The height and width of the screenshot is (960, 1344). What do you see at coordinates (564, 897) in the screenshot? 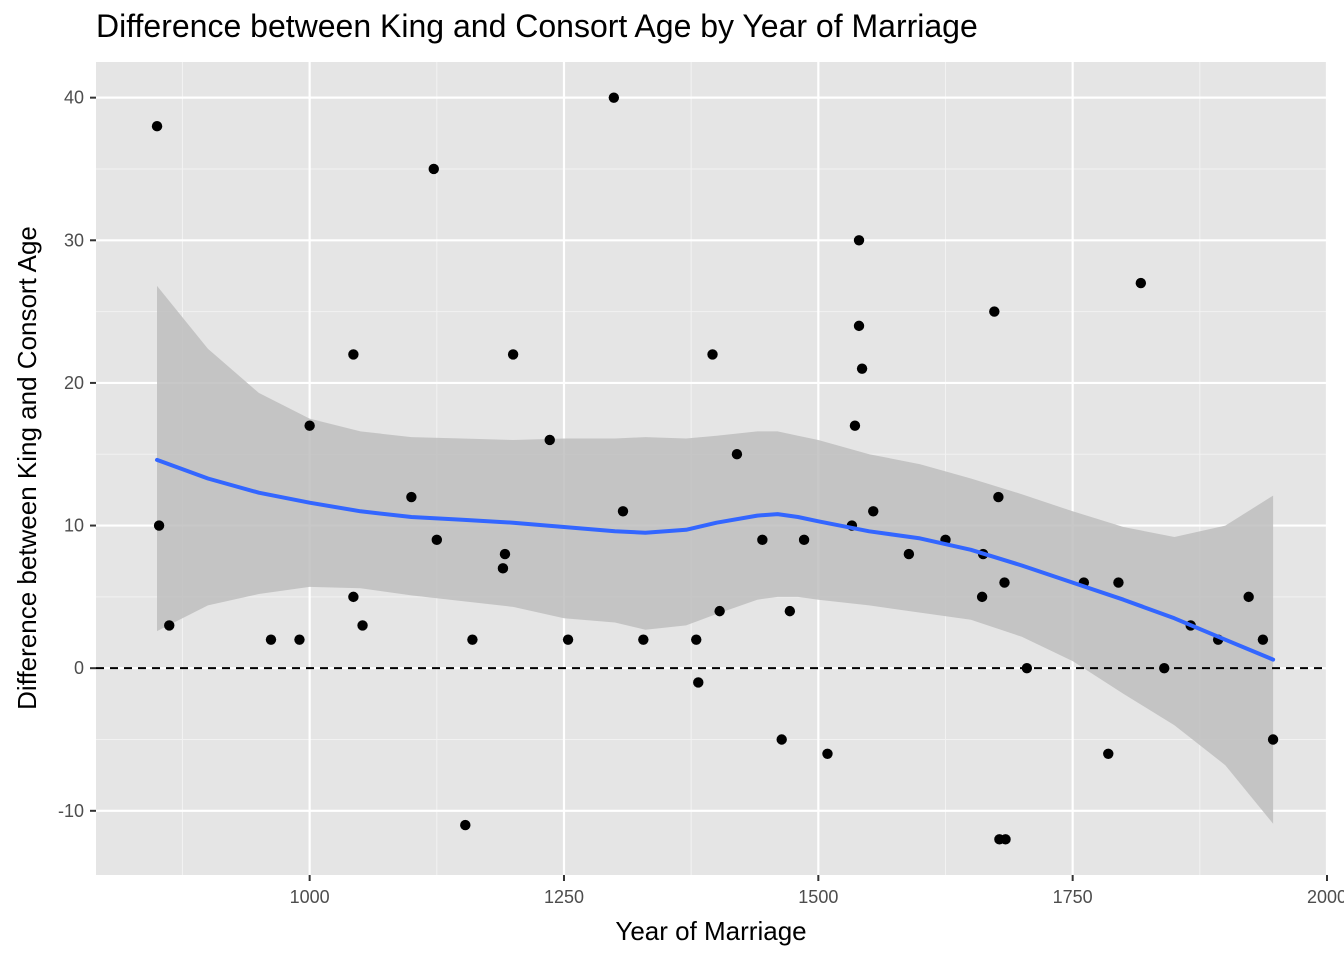
I see `x-tick-label: 1250` at bounding box center [564, 897].